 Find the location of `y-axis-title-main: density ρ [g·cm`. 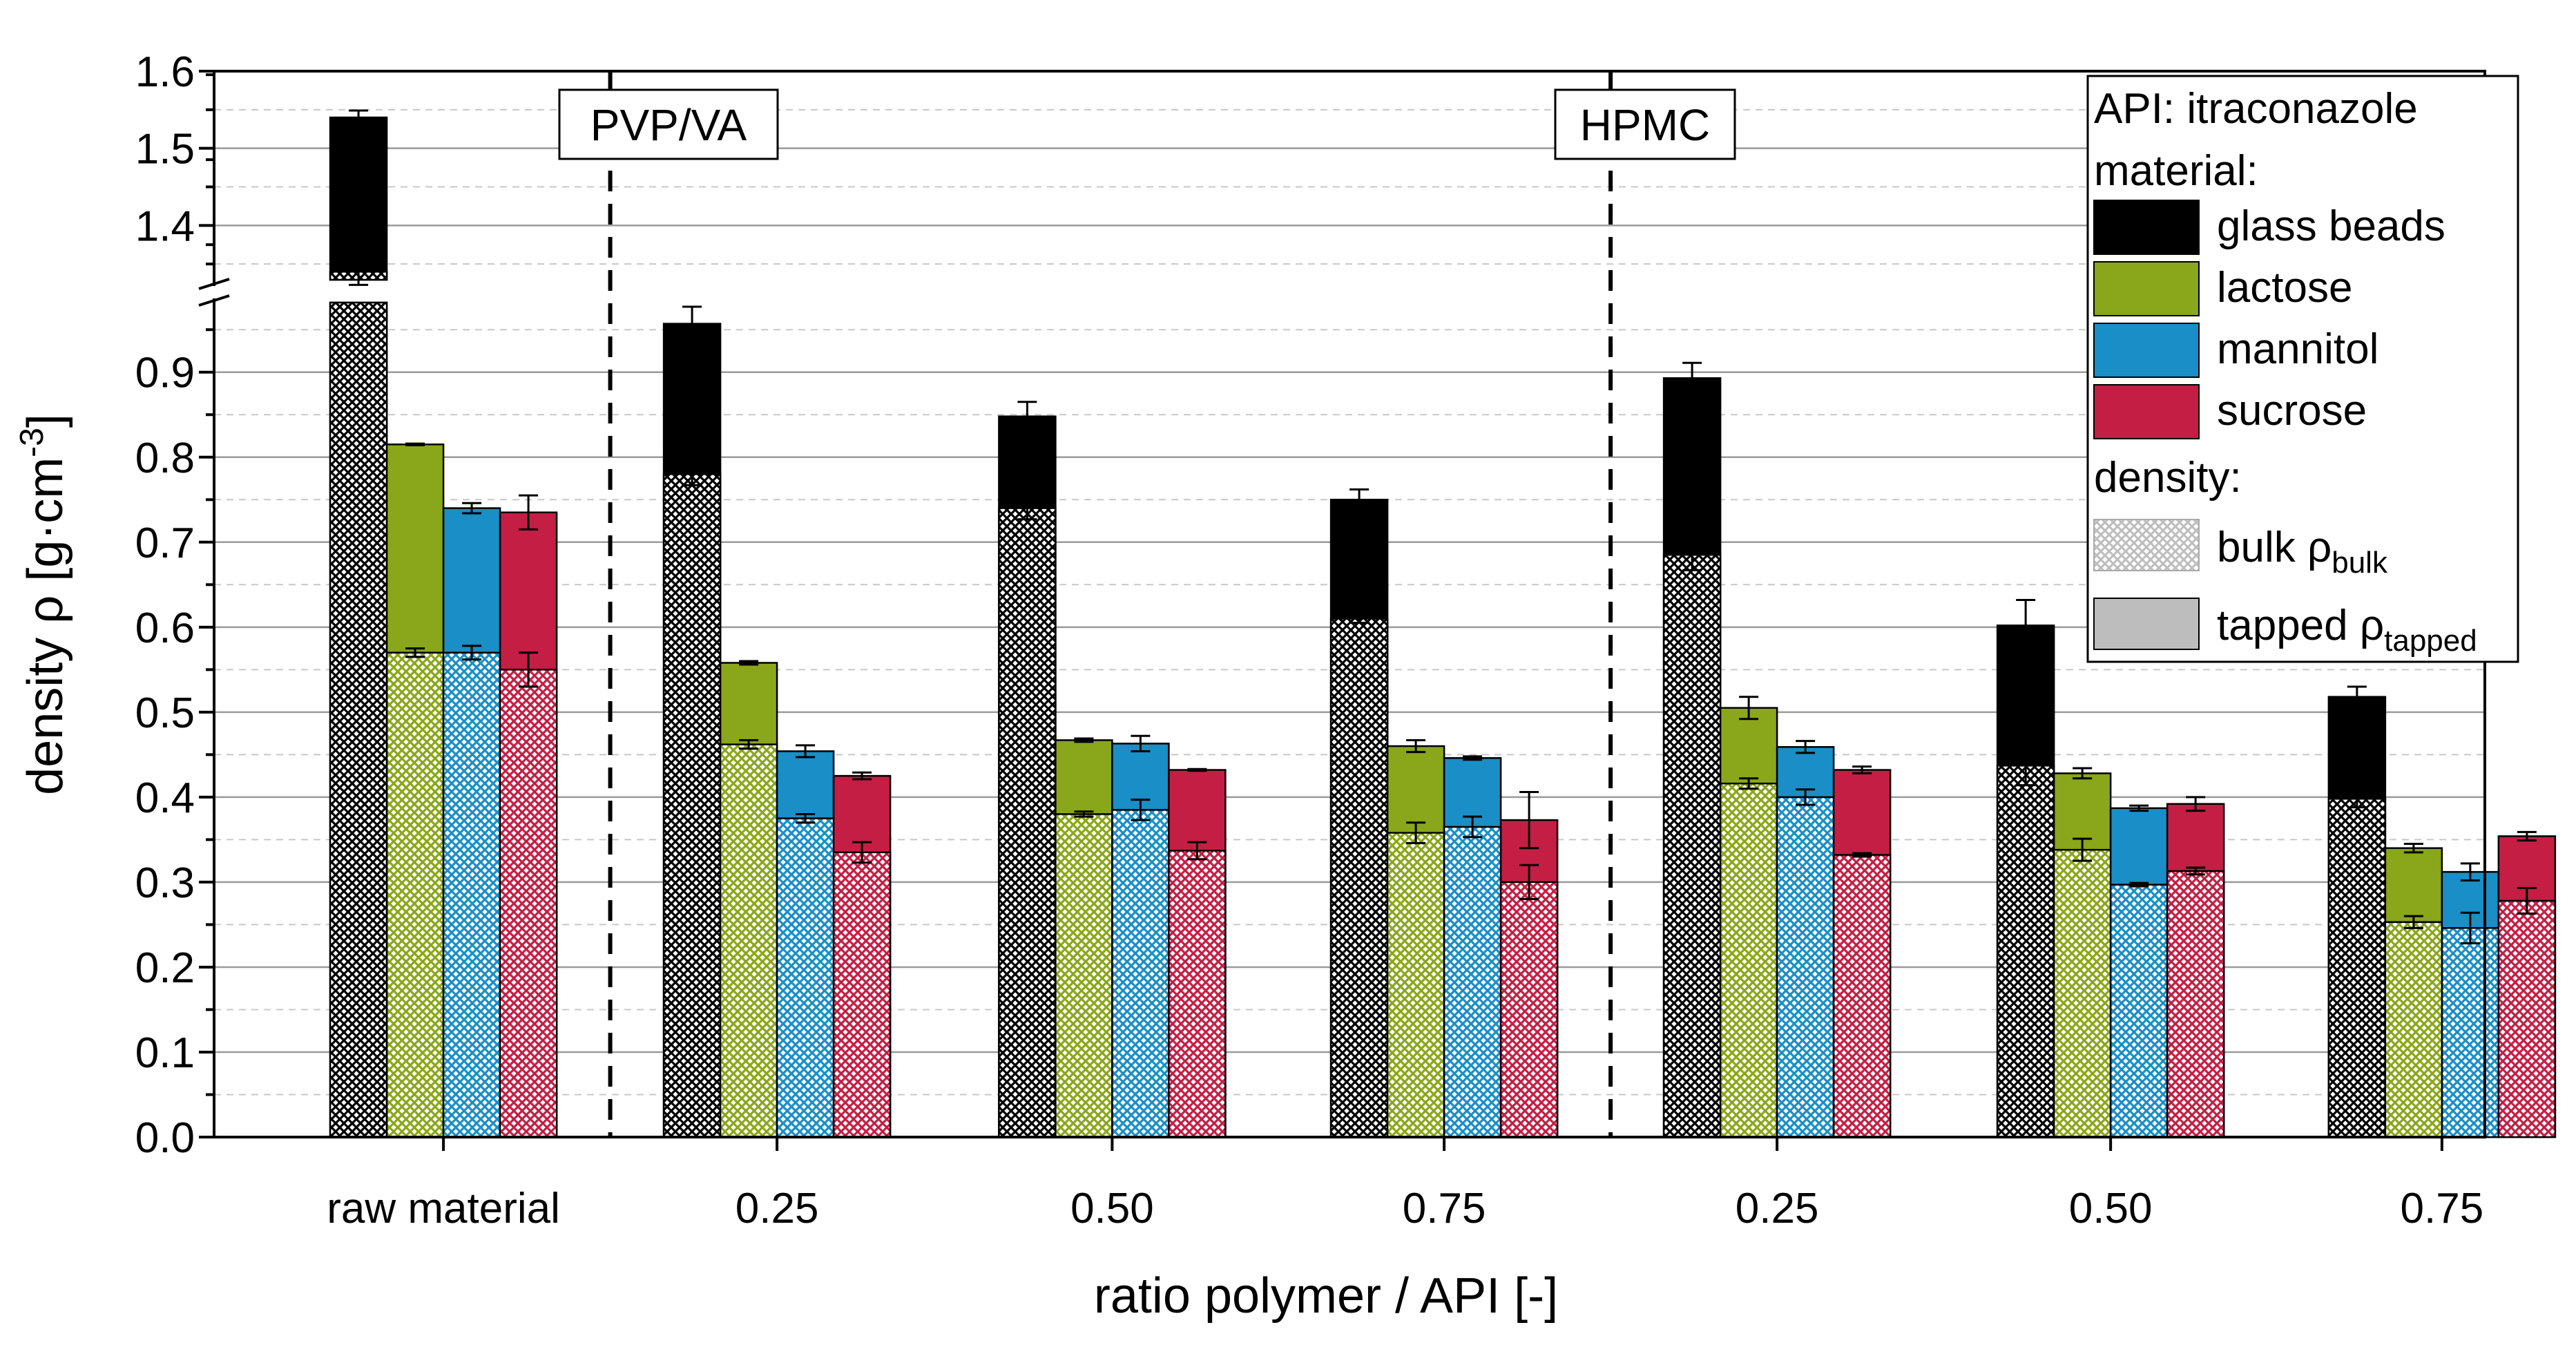

y-axis-title-main: density ρ [g·cm is located at coordinates (45, 626).